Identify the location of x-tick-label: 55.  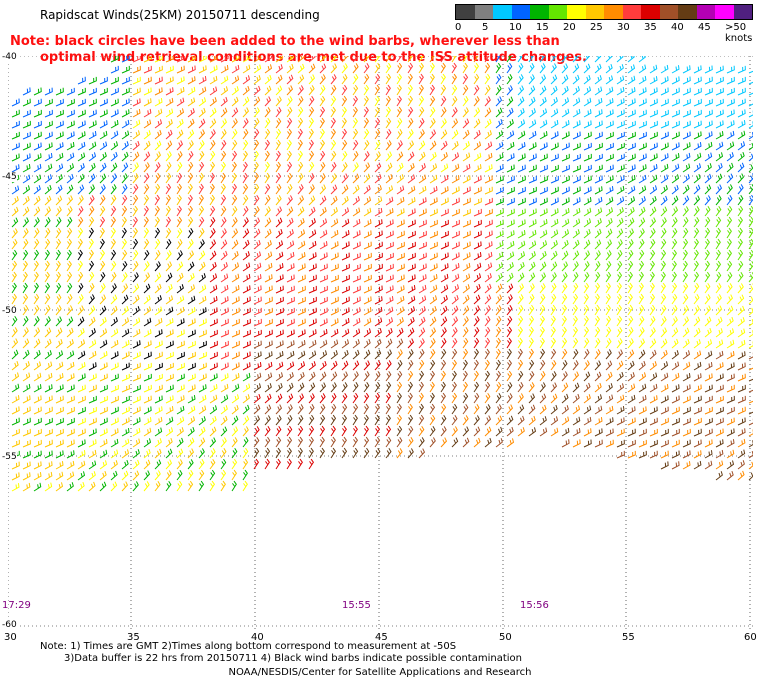
(628, 637).